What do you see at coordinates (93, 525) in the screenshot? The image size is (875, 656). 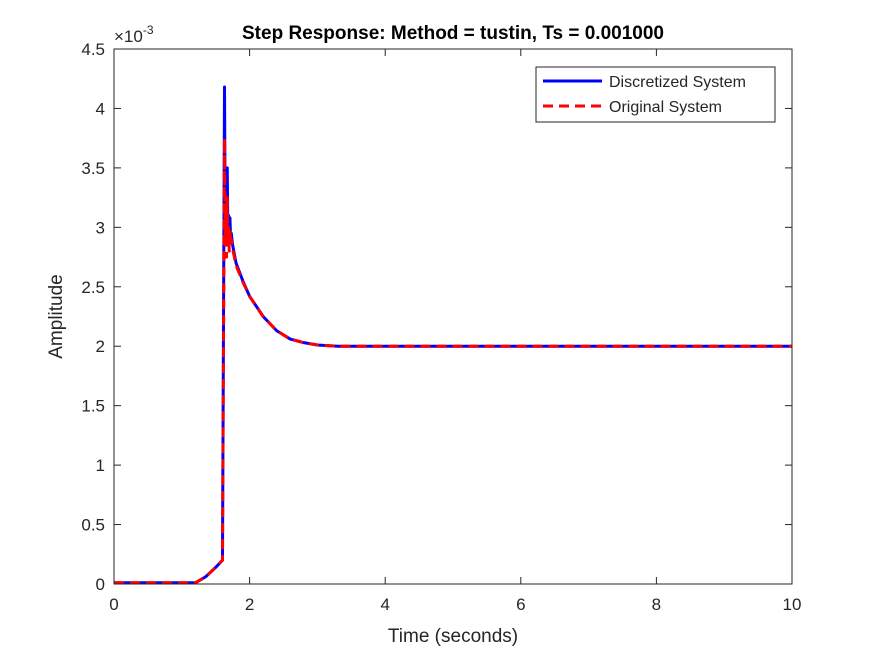 I see `y-tick-label: 0.5` at bounding box center [93, 525].